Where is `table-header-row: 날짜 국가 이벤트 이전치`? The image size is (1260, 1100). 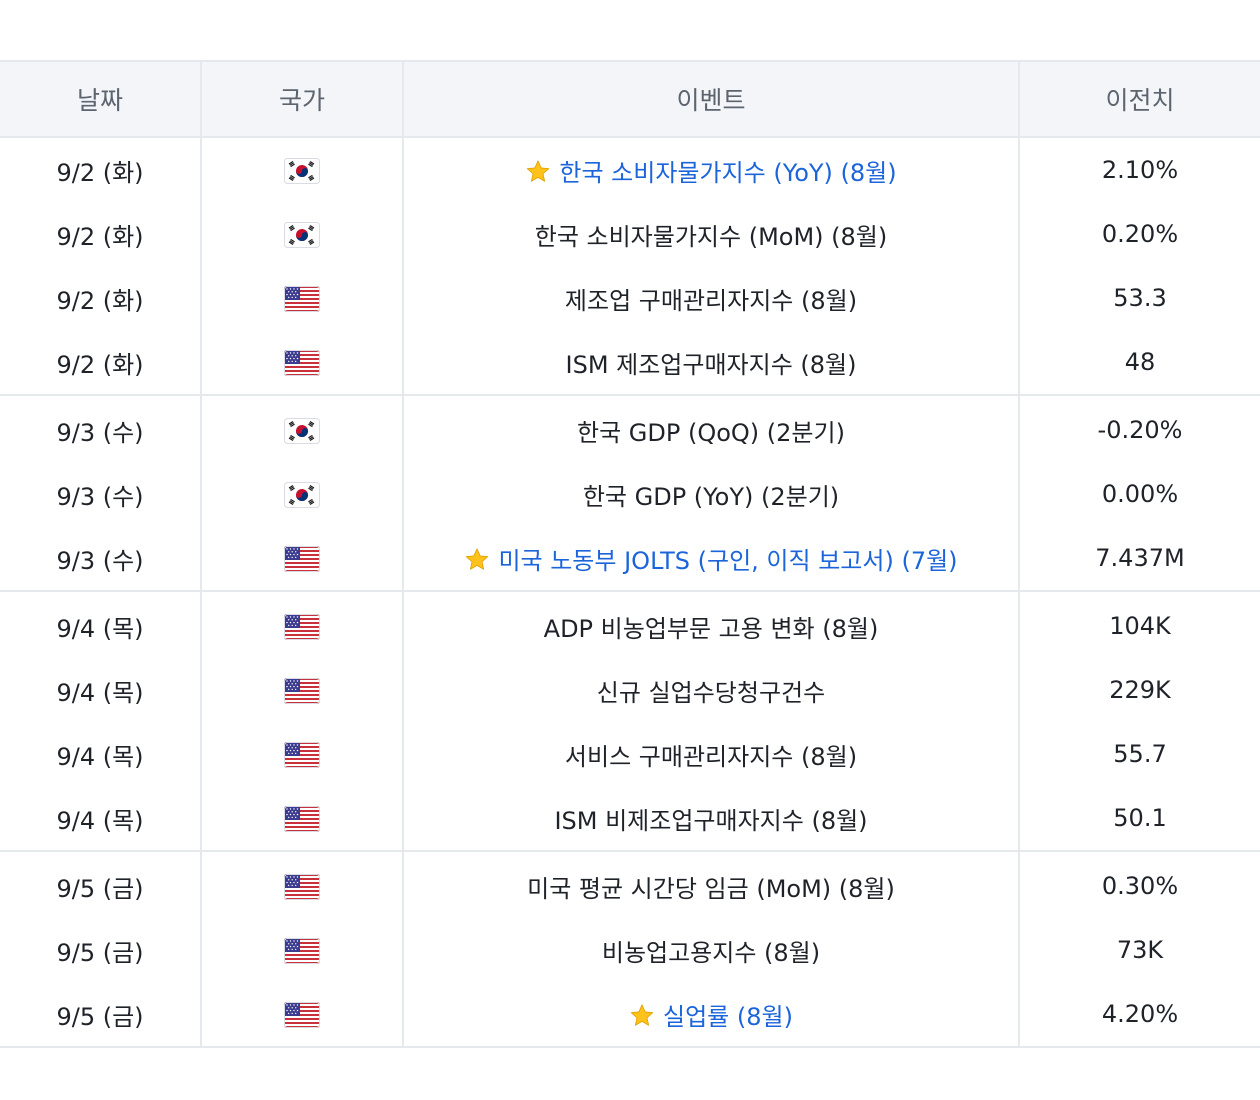
table-header-row: 날짜 국가 이벤트 이전치 is located at coordinates (630, 99).